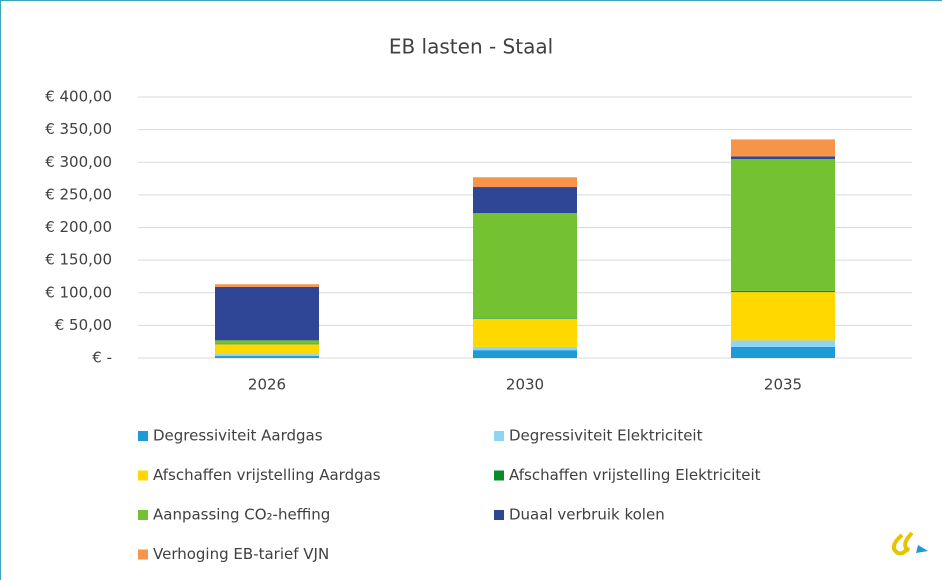 This screenshot has height=580, width=942. Describe the element at coordinates (83, 325) in the screenshot. I see `y-tick-label: € 50,00` at that location.